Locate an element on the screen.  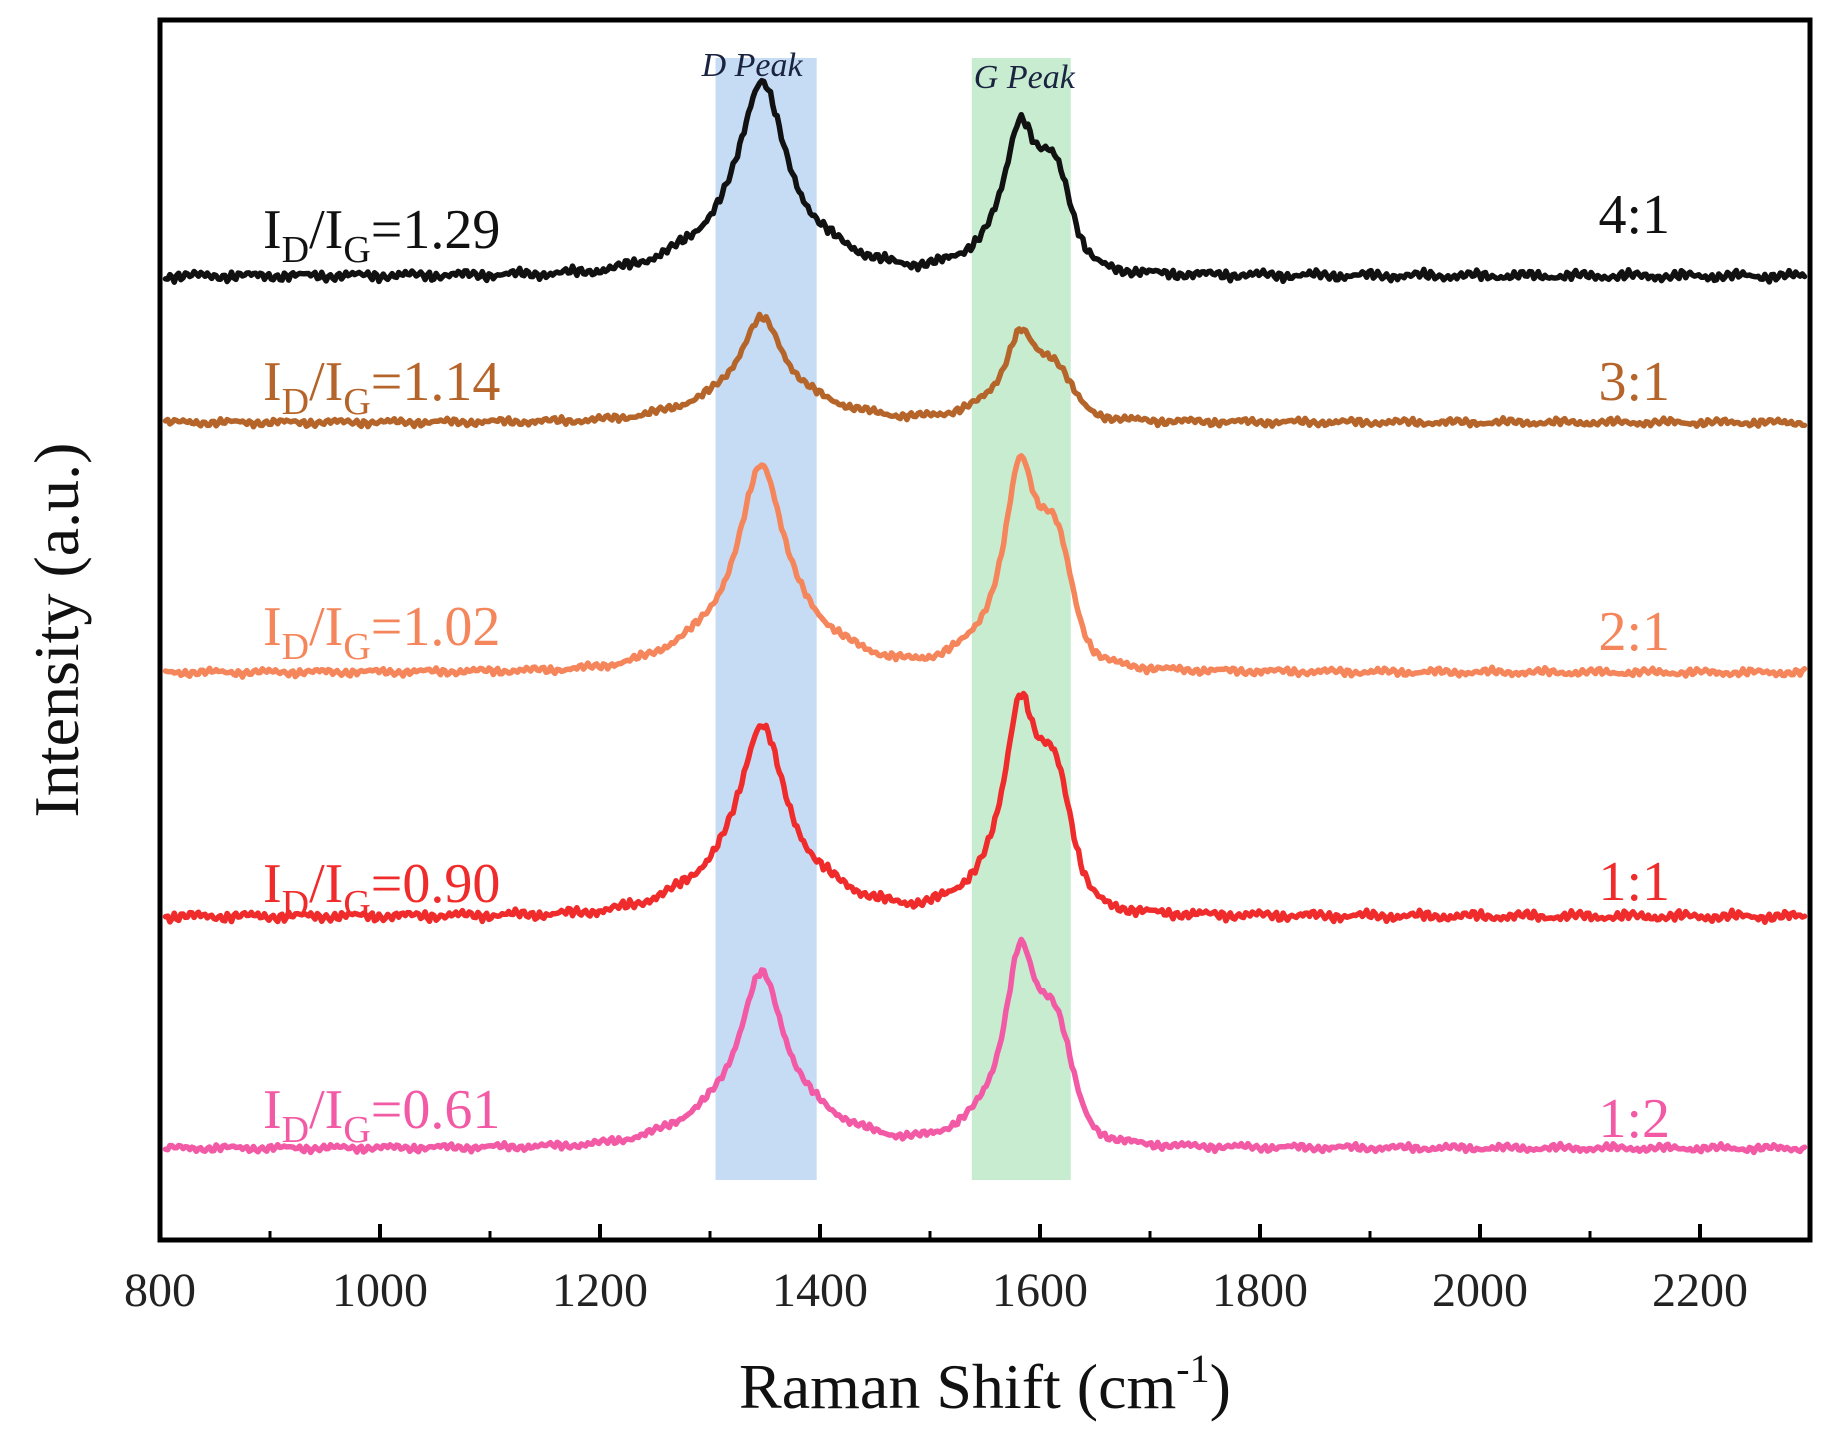
x-axis-title-main: Raman Shift (cm is located at coordinates (957, 1386).